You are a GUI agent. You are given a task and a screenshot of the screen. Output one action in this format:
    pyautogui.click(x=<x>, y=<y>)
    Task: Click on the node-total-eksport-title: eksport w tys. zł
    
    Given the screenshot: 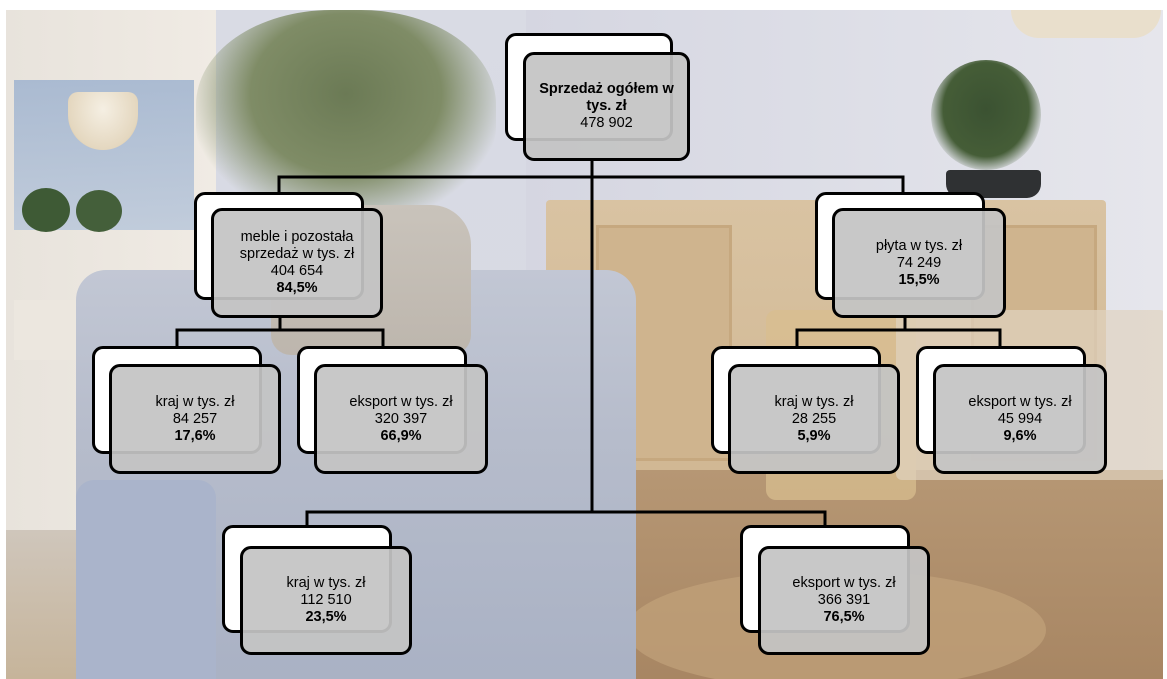 What is the action you would take?
    pyautogui.click(x=844, y=583)
    